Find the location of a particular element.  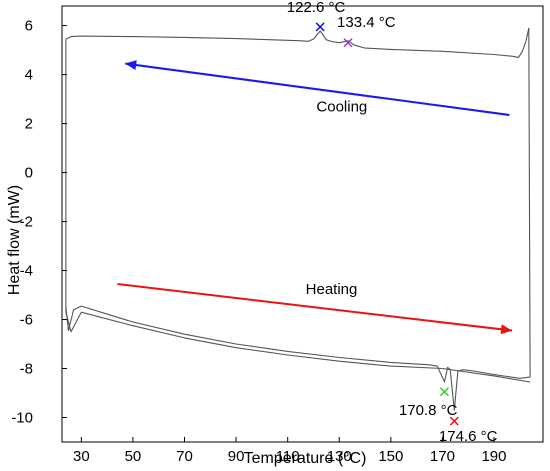

peak-label-4: 174.6 °C is located at coordinates (468, 436).